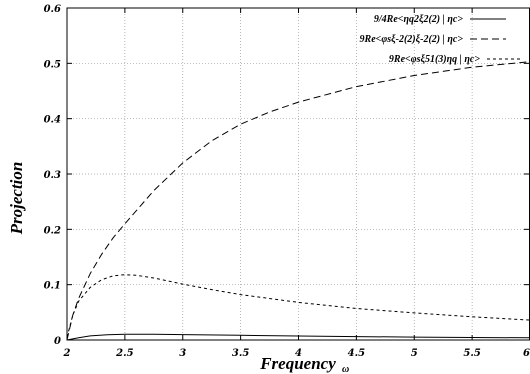 The width and height of the screenshot is (530, 374). What do you see at coordinates (52, 175) in the screenshot?
I see `y-tick-label: 0.3` at bounding box center [52, 175].